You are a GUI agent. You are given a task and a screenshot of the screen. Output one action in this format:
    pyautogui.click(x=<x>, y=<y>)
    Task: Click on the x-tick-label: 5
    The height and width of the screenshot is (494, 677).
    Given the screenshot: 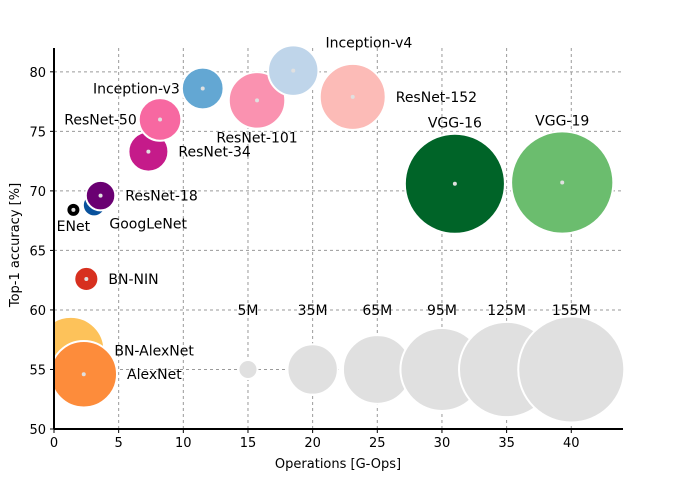 What is the action you would take?
    pyautogui.click(x=119, y=443)
    